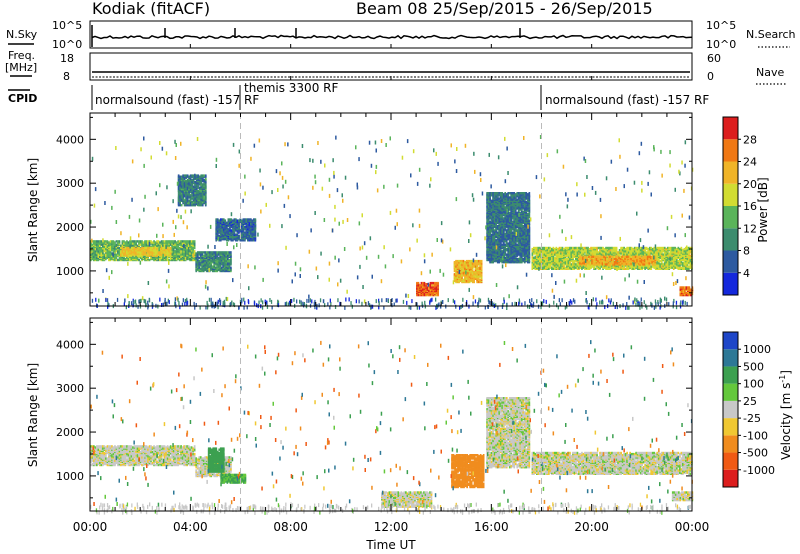 Image resolution: width=800 pixels, height=554 pixels. I want to click on nsearch-label: N.Search, so click(771, 34).